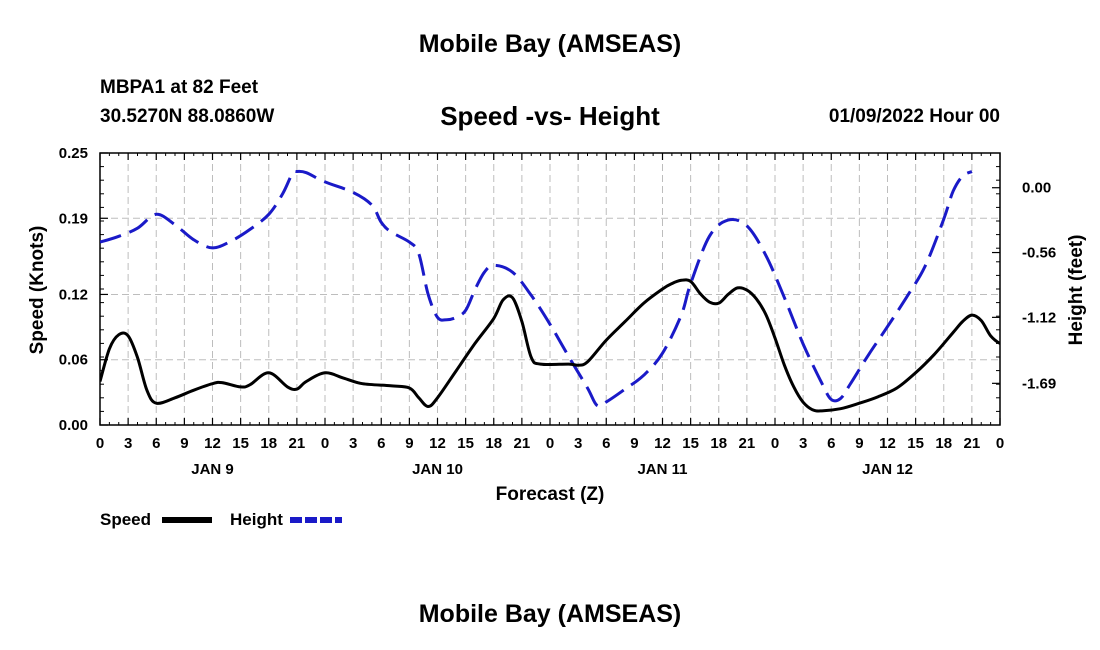 This screenshot has width=1100, height=650. What do you see at coordinates (212, 469) in the screenshot?
I see `day-label: JAN 9` at bounding box center [212, 469].